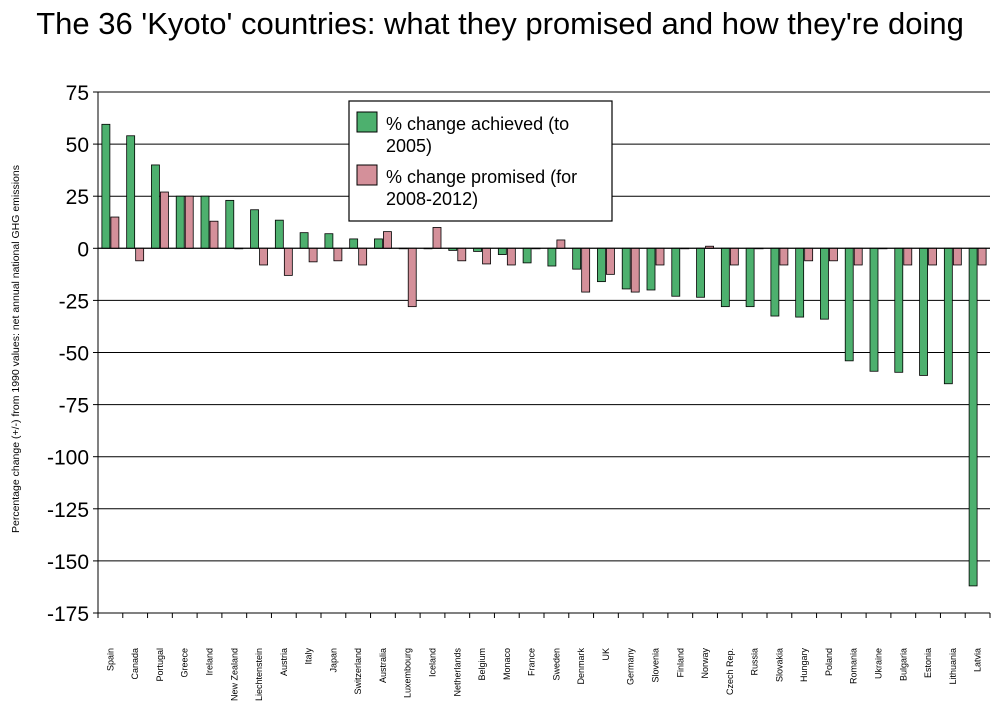  What do you see at coordinates (556, 664) in the screenshot?
I see `x-tick-label: Sweden` at bounding box center [556, 664].